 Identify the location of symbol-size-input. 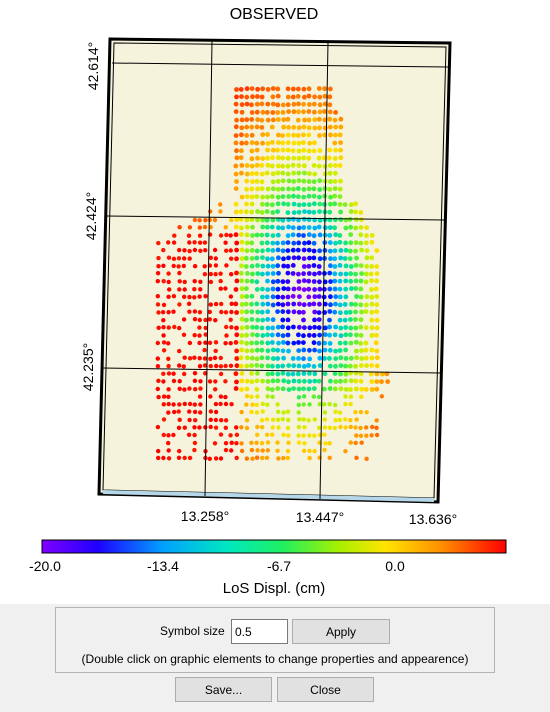
(259, 631).